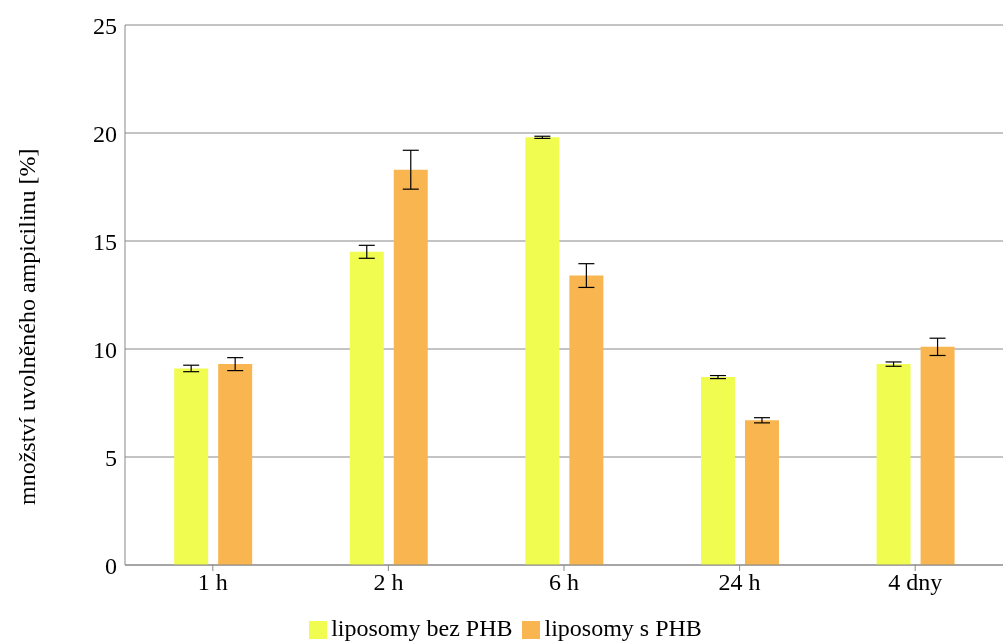  What do you see at coordinates (105, 241) in the screenshot?
I see `y-tick-label: 15` at bounding box center [105, 241].